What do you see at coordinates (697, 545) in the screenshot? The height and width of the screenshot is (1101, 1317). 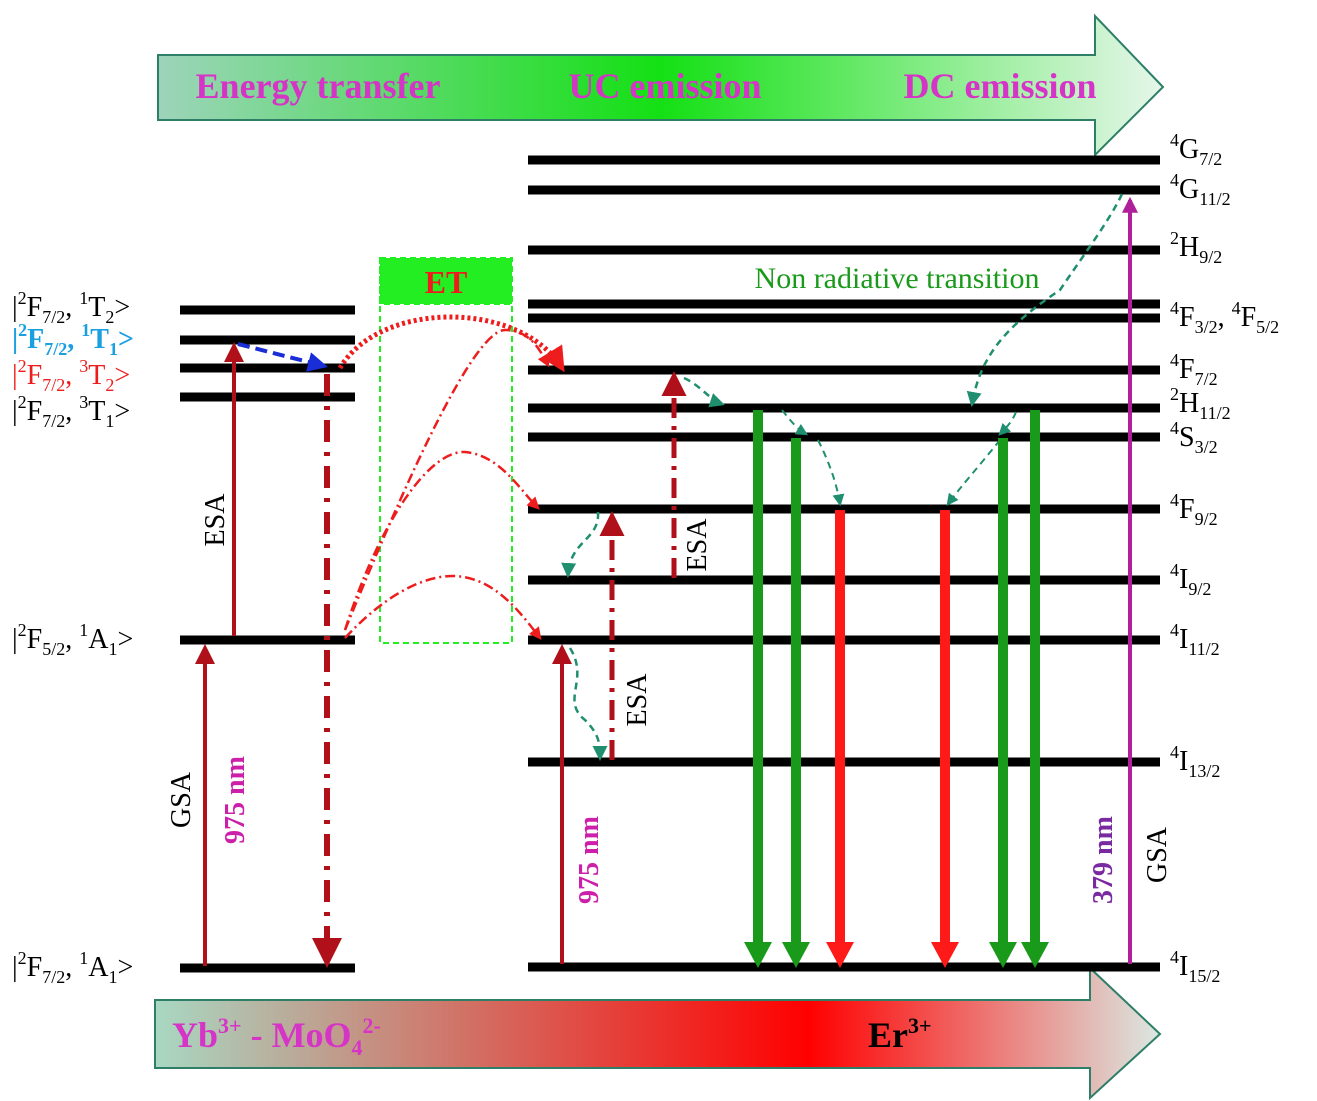 I see `er-esa-label-2: ESA` at bounding box center [697, 545].